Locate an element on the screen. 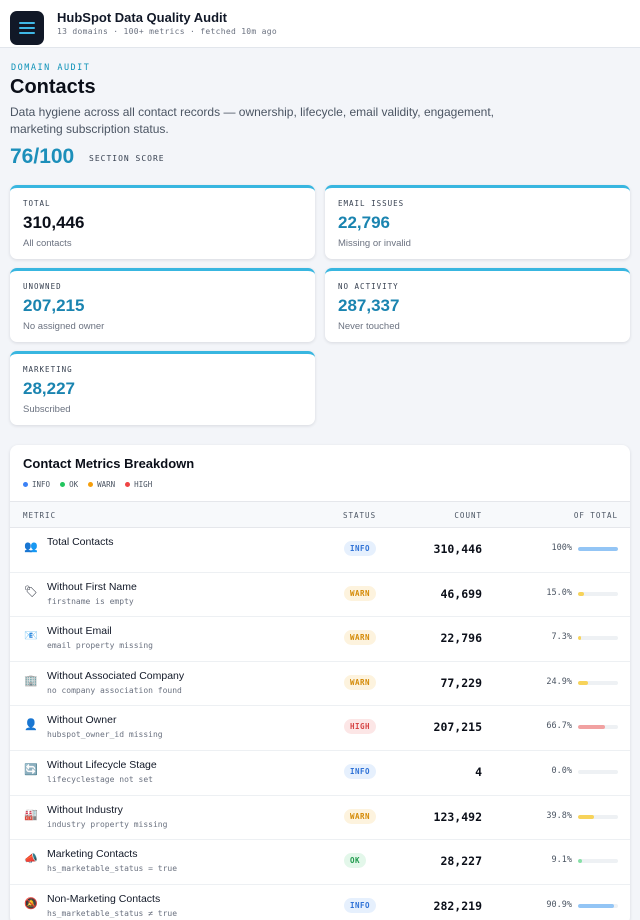 This screenshot has height=920, width=640. metric-count: 123,492 is located at coordinates (457, 816).